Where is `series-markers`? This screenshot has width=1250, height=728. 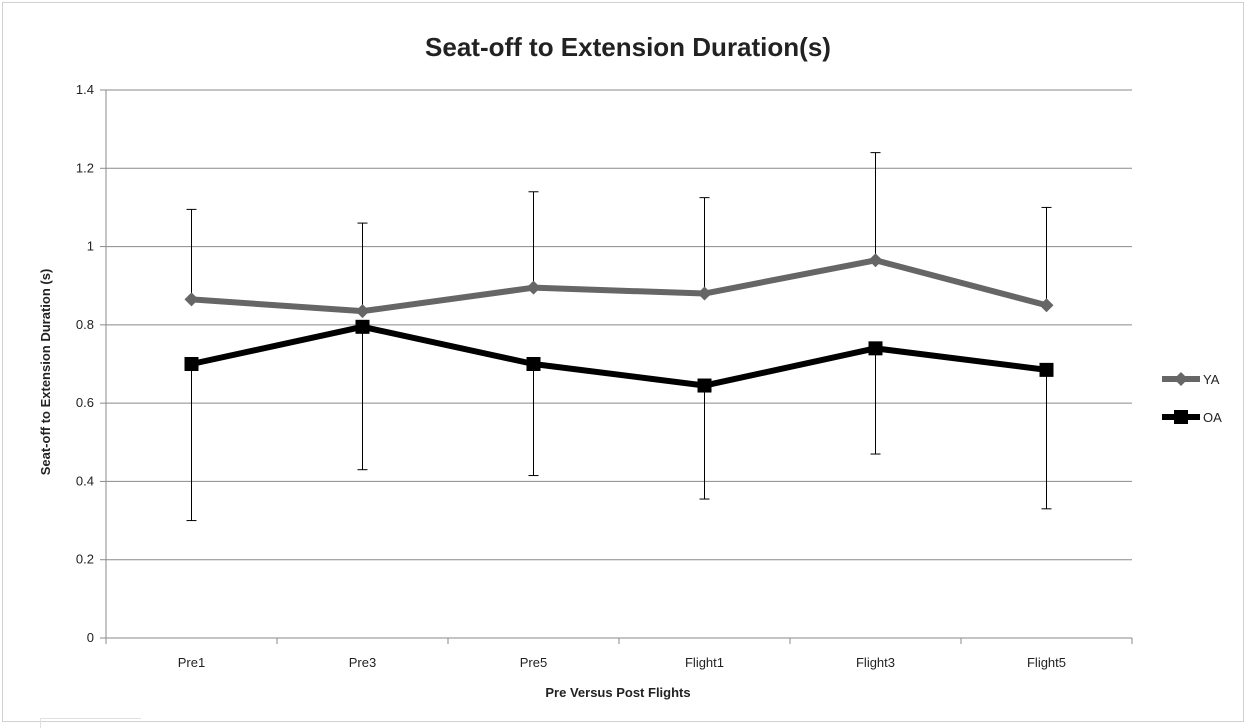
series-markers is located at coordinates (619, 323).